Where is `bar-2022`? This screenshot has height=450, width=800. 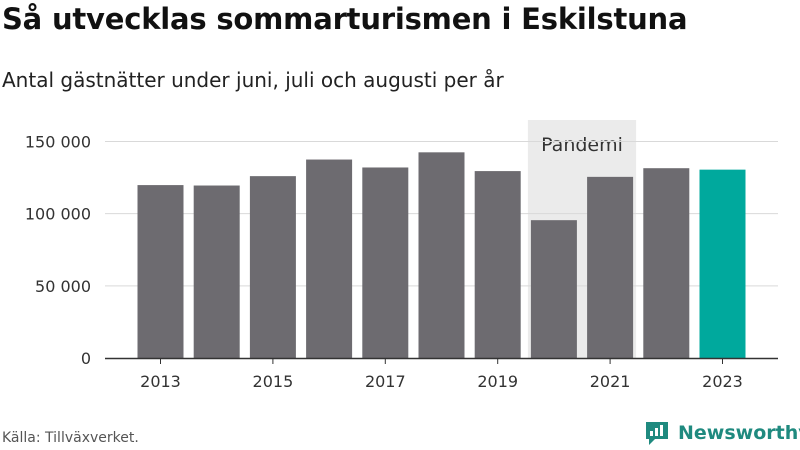 bar-2022 is located at coordinates (666, 263).